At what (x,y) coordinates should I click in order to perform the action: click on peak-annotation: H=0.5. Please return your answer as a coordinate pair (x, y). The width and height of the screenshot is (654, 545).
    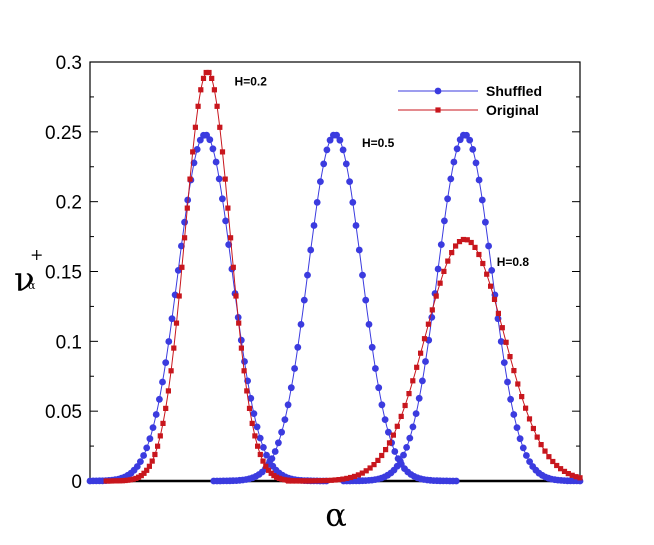
    Looking at the image, I should click on (378, 143).